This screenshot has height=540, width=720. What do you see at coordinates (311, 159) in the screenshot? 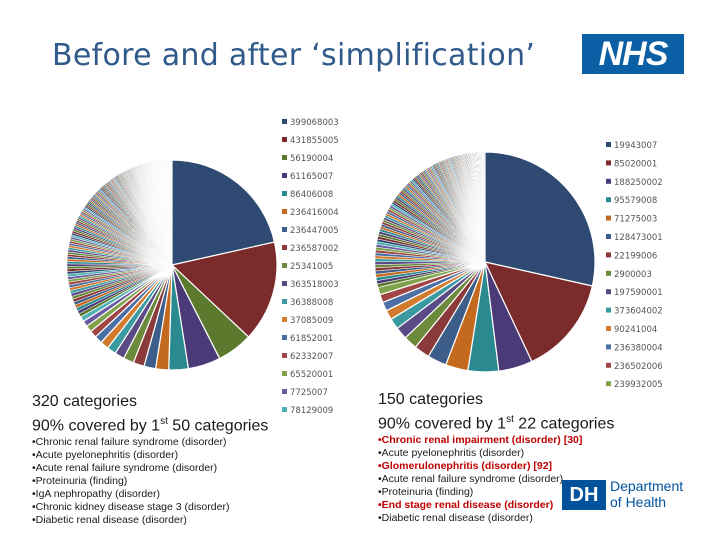
I see `legend-label: 56190004` at bounding box center [311, 159].